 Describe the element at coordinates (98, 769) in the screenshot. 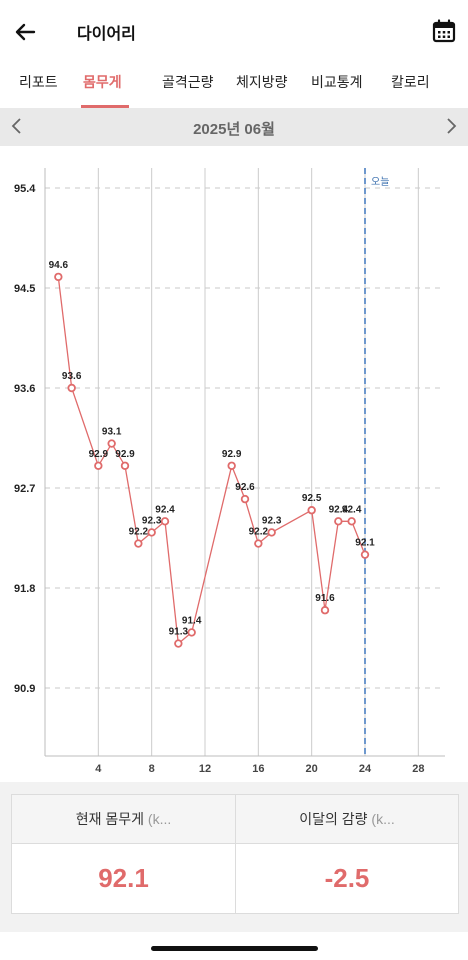

I see `x-tick-label: 4` at that location.